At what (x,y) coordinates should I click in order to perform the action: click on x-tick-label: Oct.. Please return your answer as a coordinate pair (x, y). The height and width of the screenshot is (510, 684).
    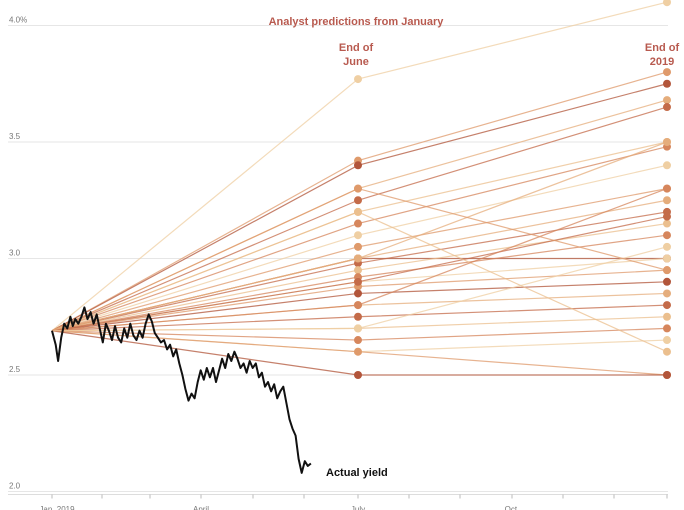
    Looking at the image, I should click on (512, 507).